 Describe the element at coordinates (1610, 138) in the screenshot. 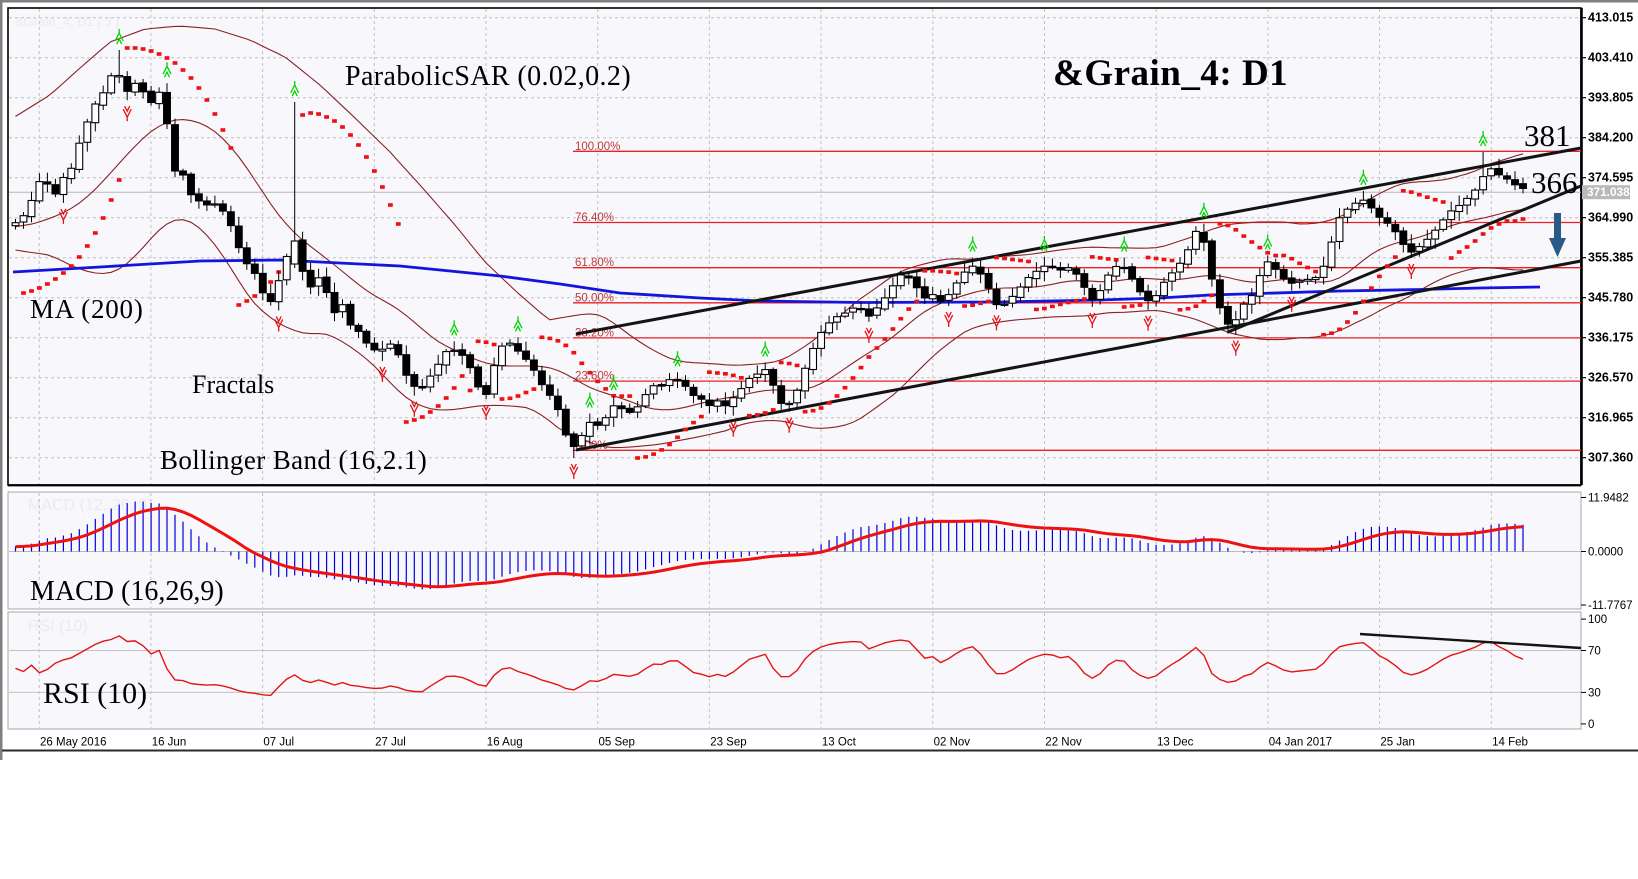

I see `svg-text: 384.200` at that location.